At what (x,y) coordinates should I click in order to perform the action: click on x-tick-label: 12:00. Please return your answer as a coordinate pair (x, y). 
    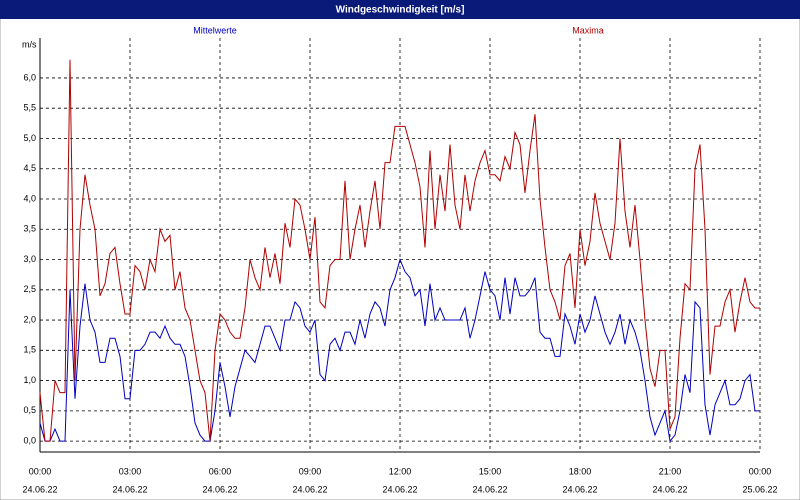
    Looking at the image, I should click on (400, 471).